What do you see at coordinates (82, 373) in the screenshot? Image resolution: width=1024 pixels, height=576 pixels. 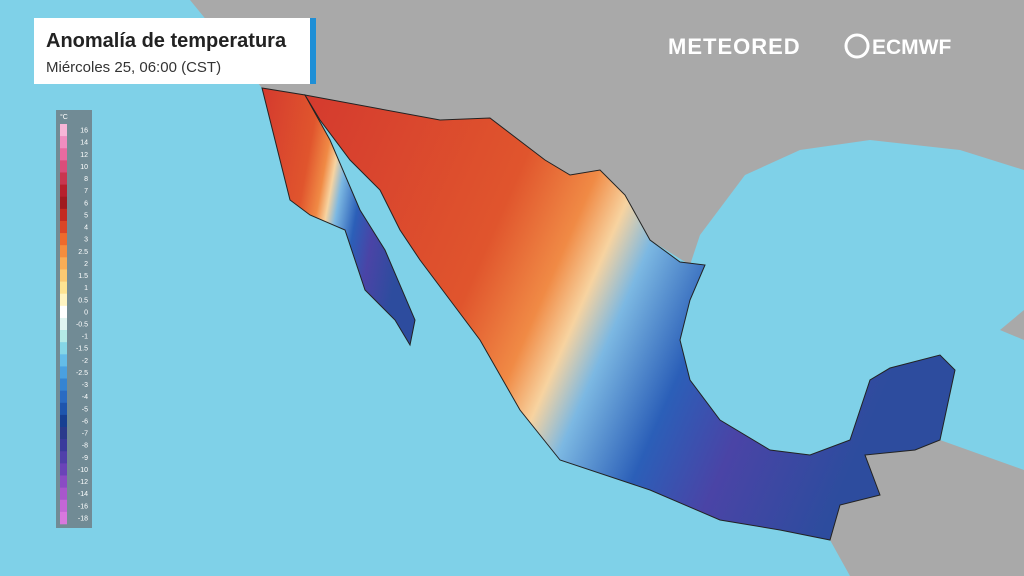 I see `legend-label: -2.5` at bounding box center [82, 373].